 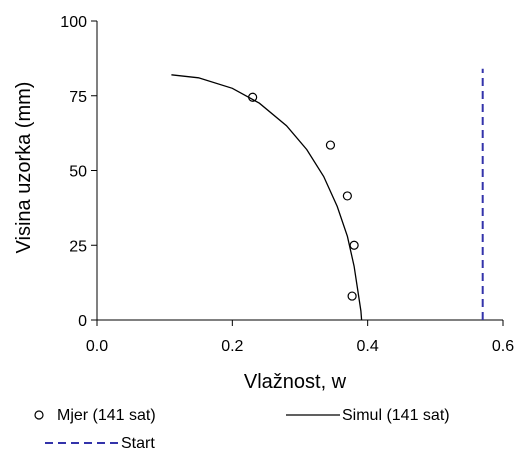 I want to click on y-tick-label: 100, so click(x=73, y=22).